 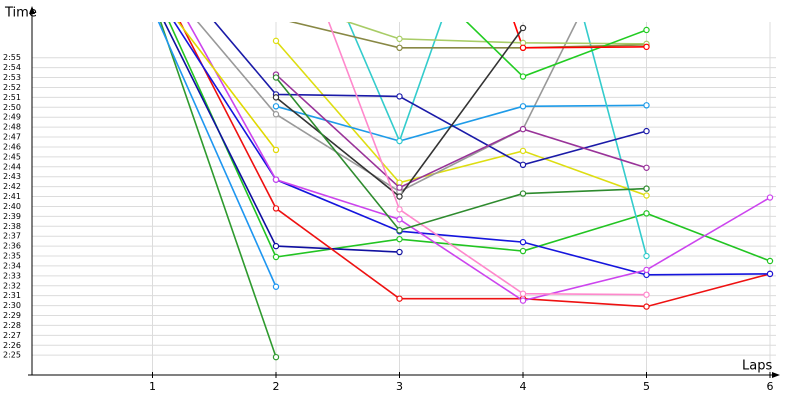 I want to click on y-tick-label: 2:55, so click(x=12, y=57).